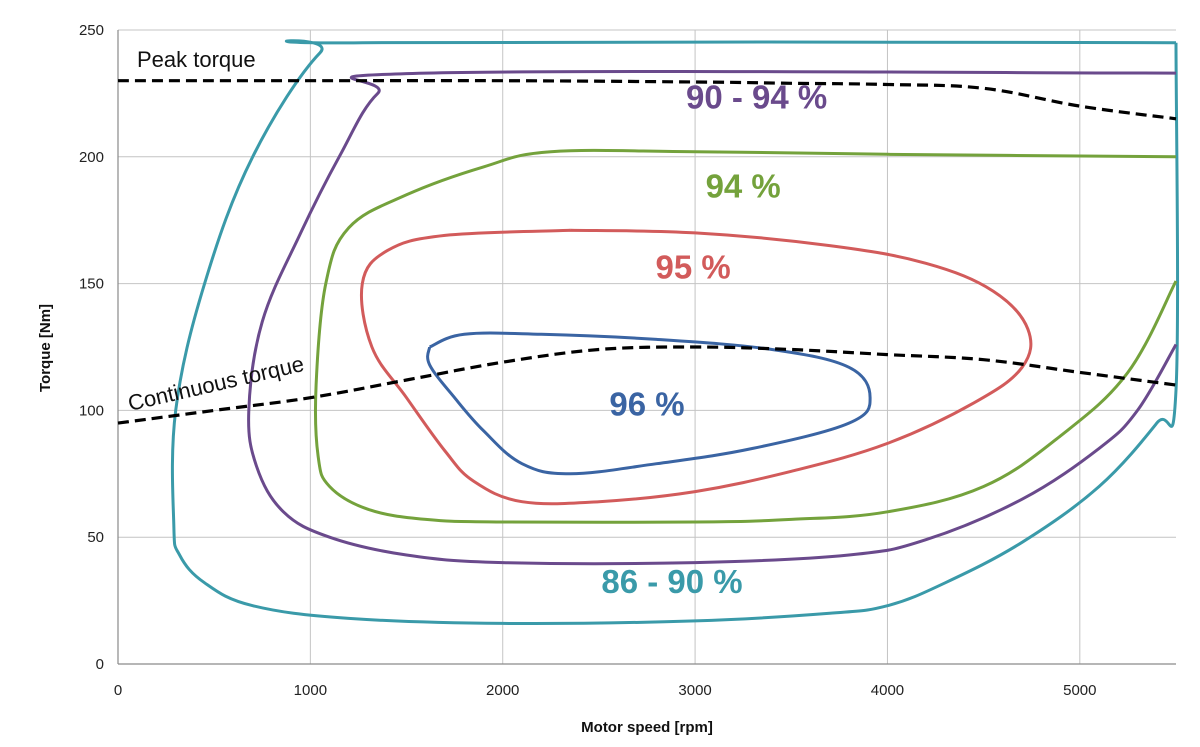 Image resolution: width=1200 pixels, height=747 pixels. I want to click on y-tick-label-50: 50, so click(95, 537).